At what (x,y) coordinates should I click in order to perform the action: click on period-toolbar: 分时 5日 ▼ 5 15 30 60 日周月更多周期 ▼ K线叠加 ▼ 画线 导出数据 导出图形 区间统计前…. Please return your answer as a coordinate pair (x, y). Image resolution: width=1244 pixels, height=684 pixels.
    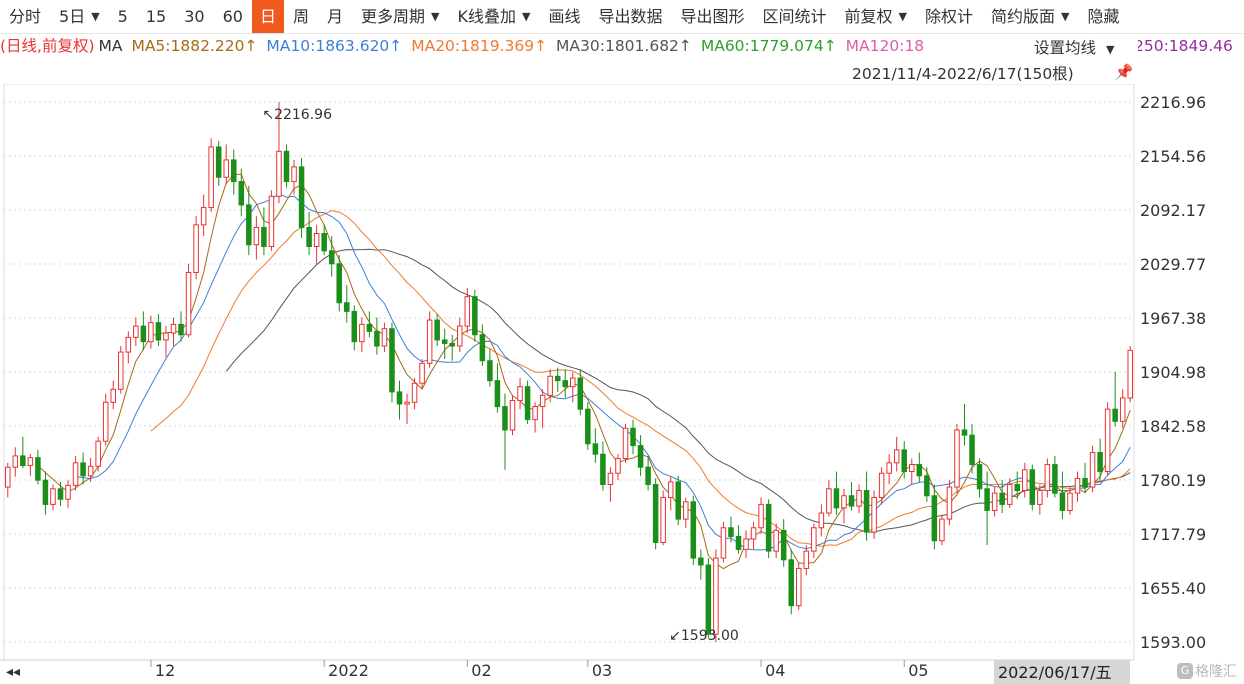
    Looking at the image, I should click on (622, 17).